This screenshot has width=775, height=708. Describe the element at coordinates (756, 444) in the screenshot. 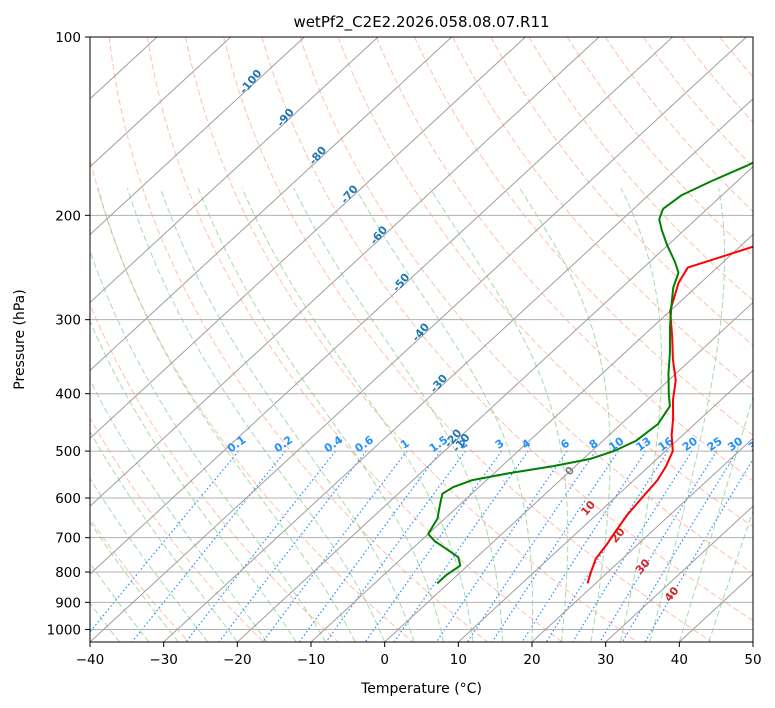

I see `mixing-ratio-label: 36` at that location.